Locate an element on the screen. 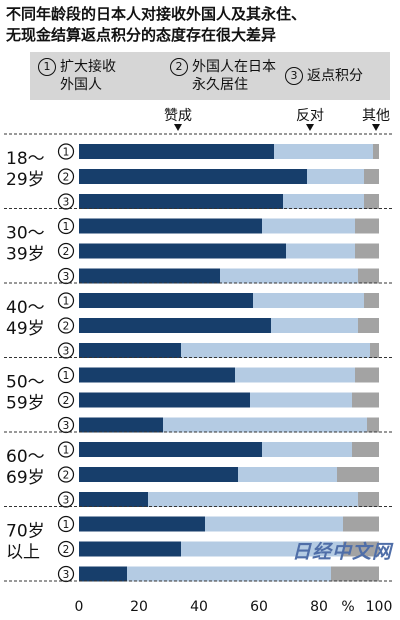 The image size is (400, 620). series-header-2: 反对 is located at coordinates (310, 116).